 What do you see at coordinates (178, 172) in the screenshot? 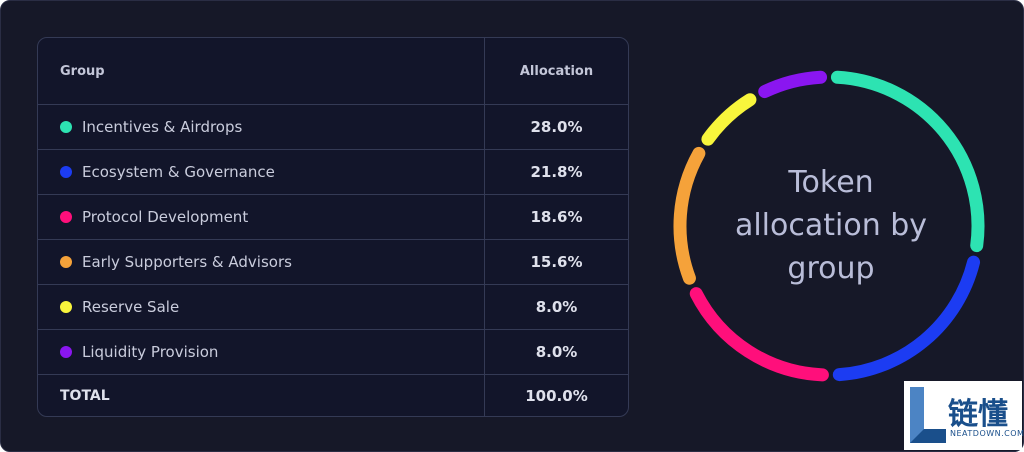
I see `group-label: Ecosystem & Governance` at bounding box center [178, 172].